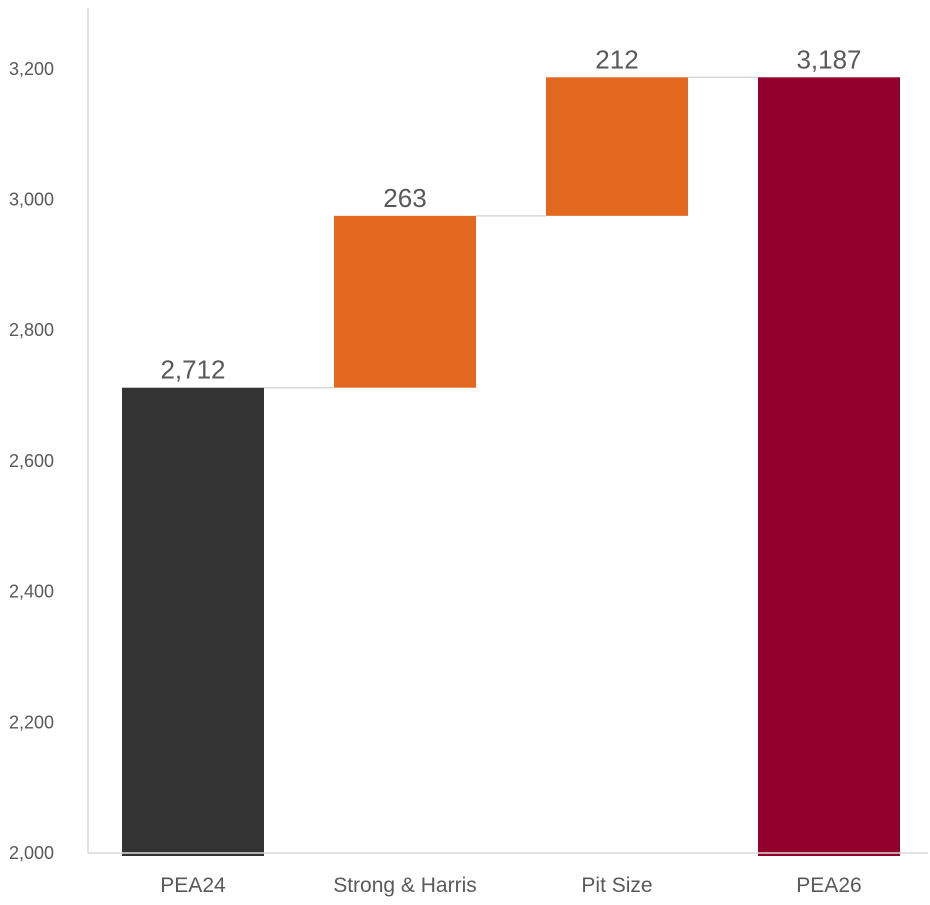  Describe the element at coordinates (31, 200) in the screenshot. I see `y-tick-label-3000: 3,000` at that location.